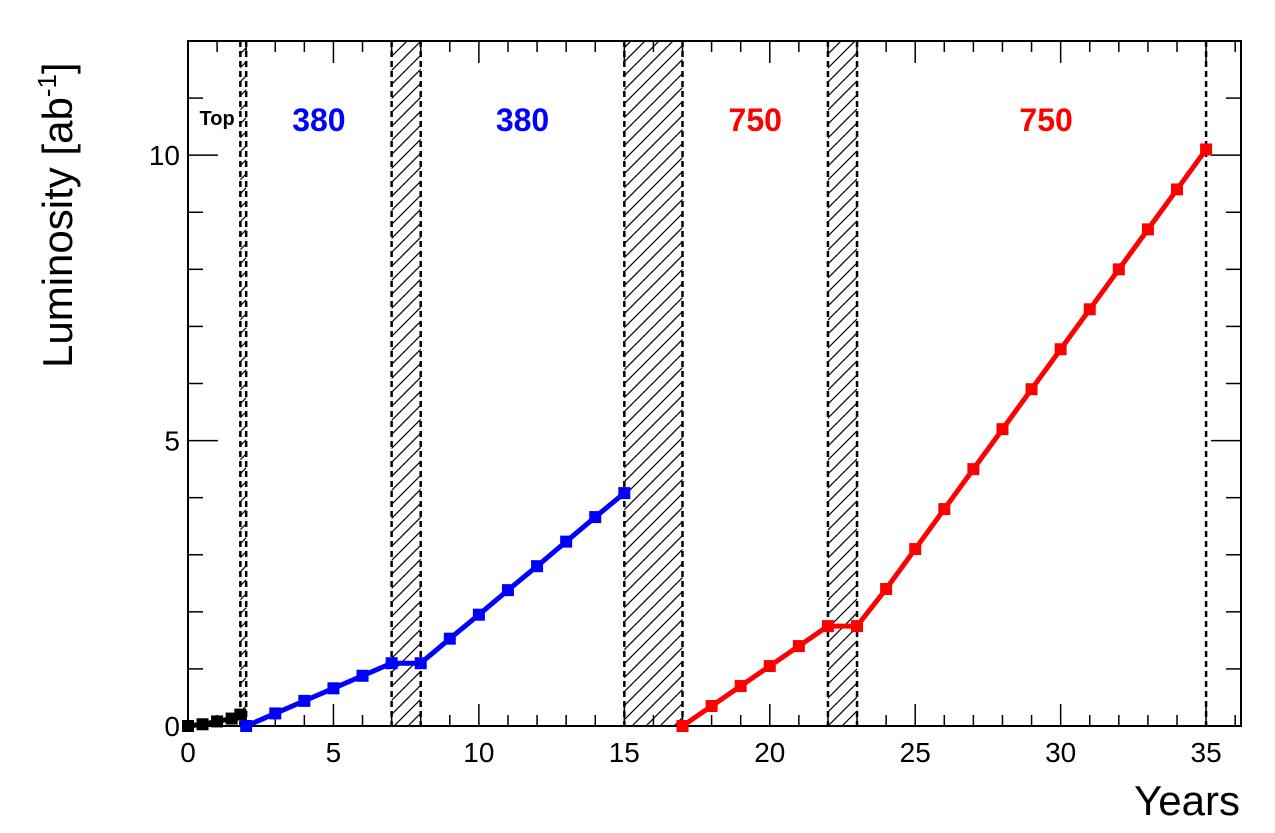 Image resolution: width=1275 pixels, height=833 pixels. Describe the element at coordinates (1206, 752) in the screenshot. I see `x-tick-label: 35` at that location.